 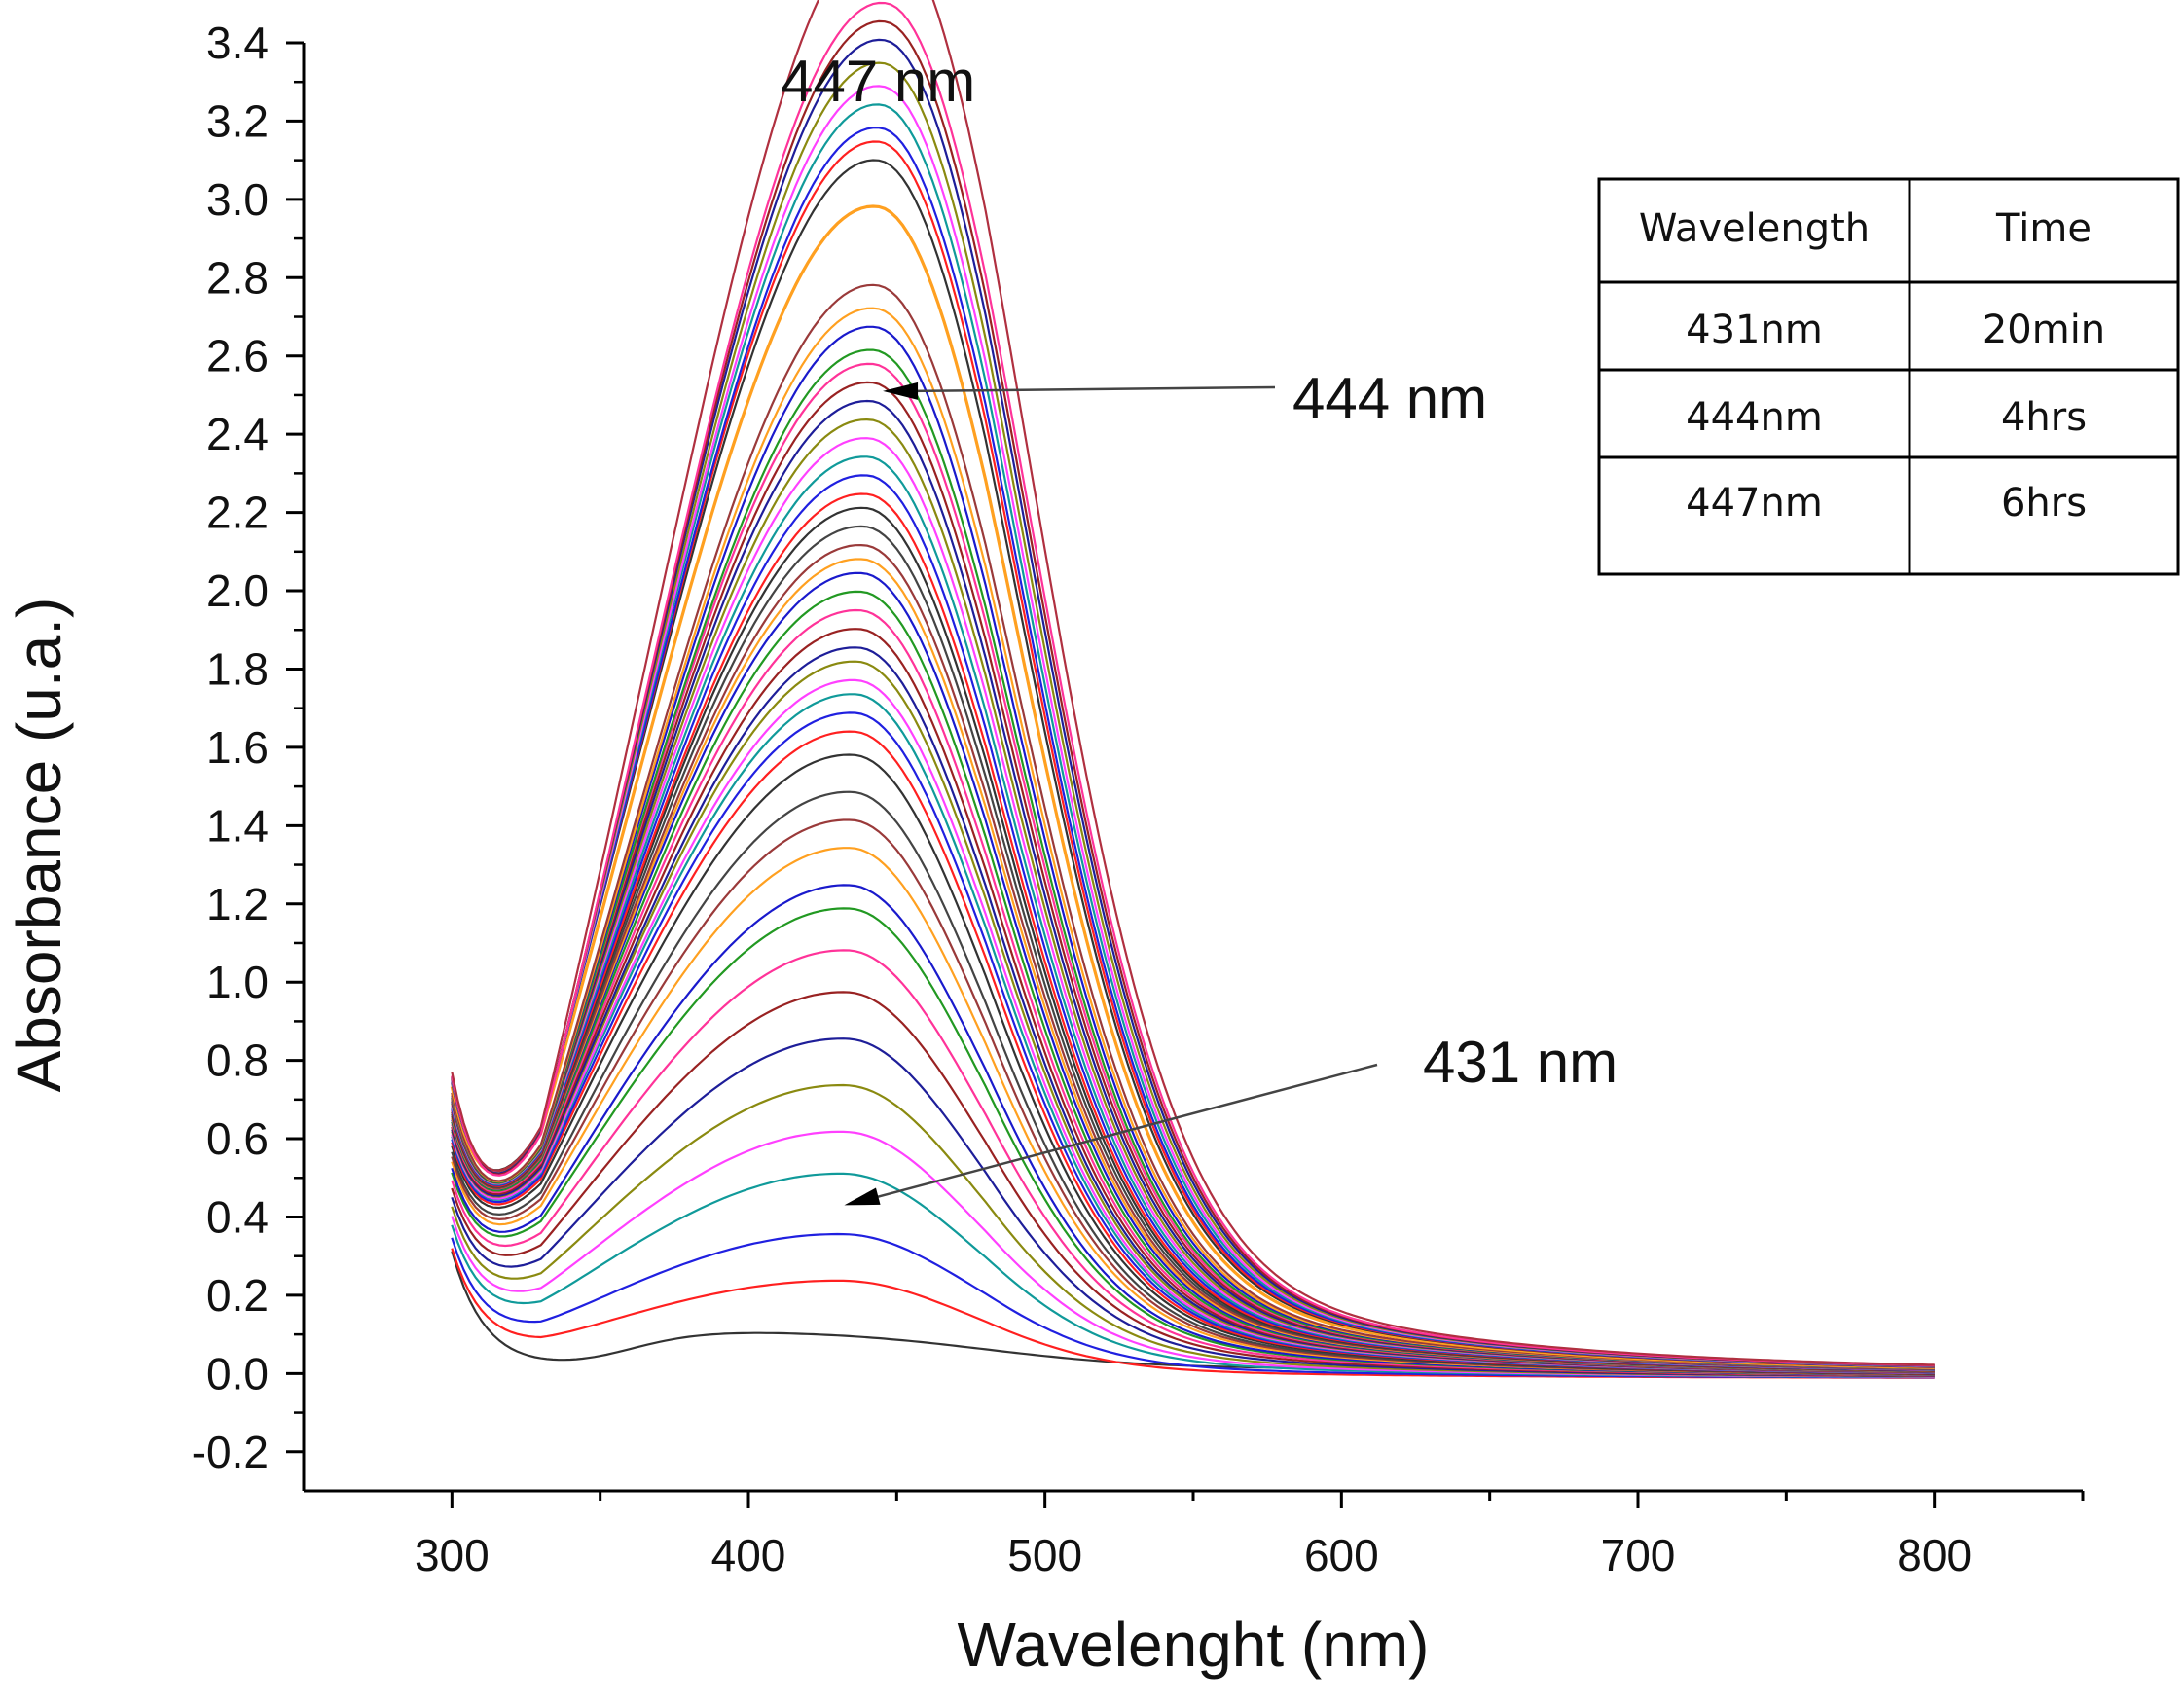 What do you see at coordinates (237, 199) in the screenshot?
I see `y-tick-label: 3.0` at bounding box center [237, 199].